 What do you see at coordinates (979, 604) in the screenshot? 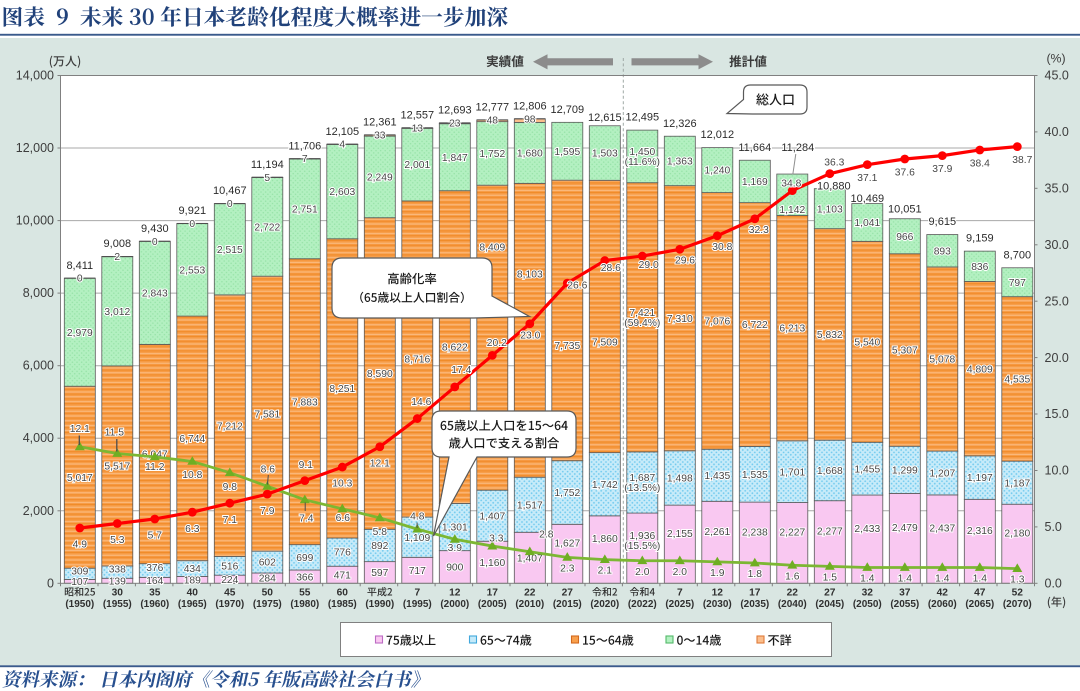
I see `svg-text: (2065)` at bounding box center [979, 604].